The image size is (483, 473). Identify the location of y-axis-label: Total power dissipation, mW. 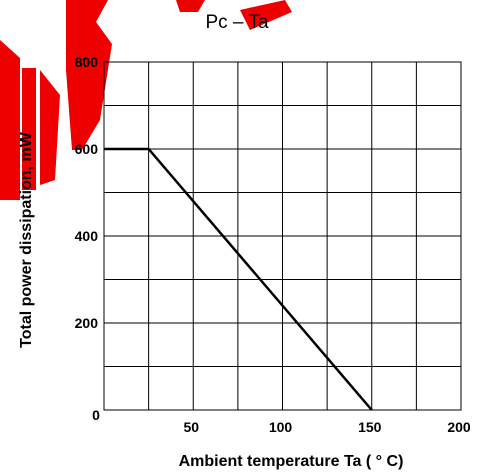
(26, 239).